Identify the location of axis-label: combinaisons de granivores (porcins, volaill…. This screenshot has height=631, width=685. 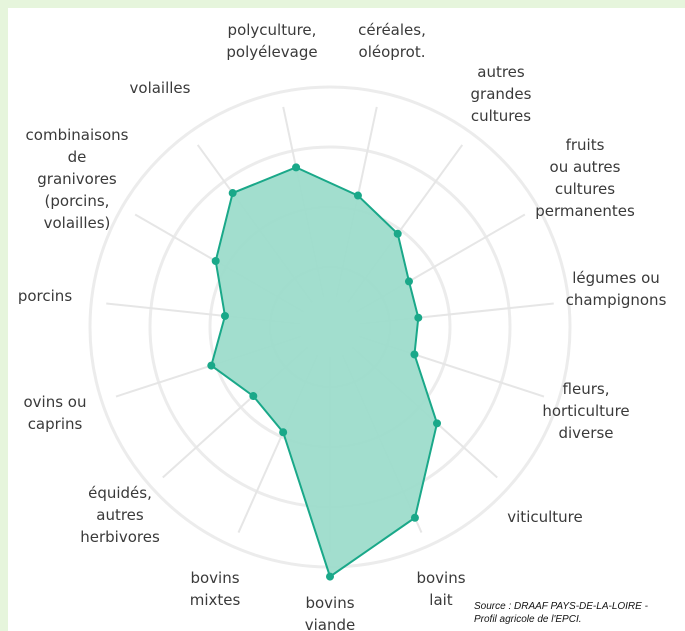
(77, 179).